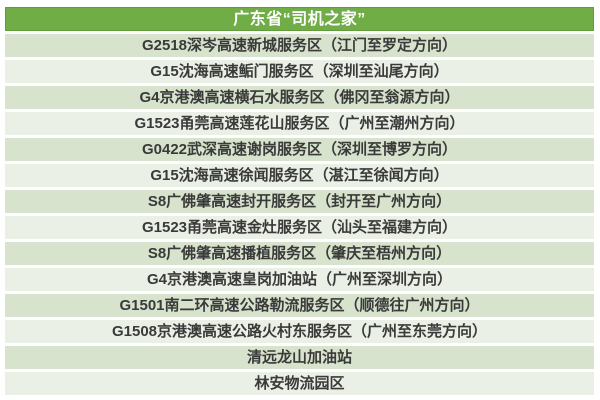 The image size is (600, 400). Describe the element at coordinates (299, 305) in the screenshot. I see `table-row: G1501南二环高速公路勒流服务区（顺德往广州方向）` at that location.